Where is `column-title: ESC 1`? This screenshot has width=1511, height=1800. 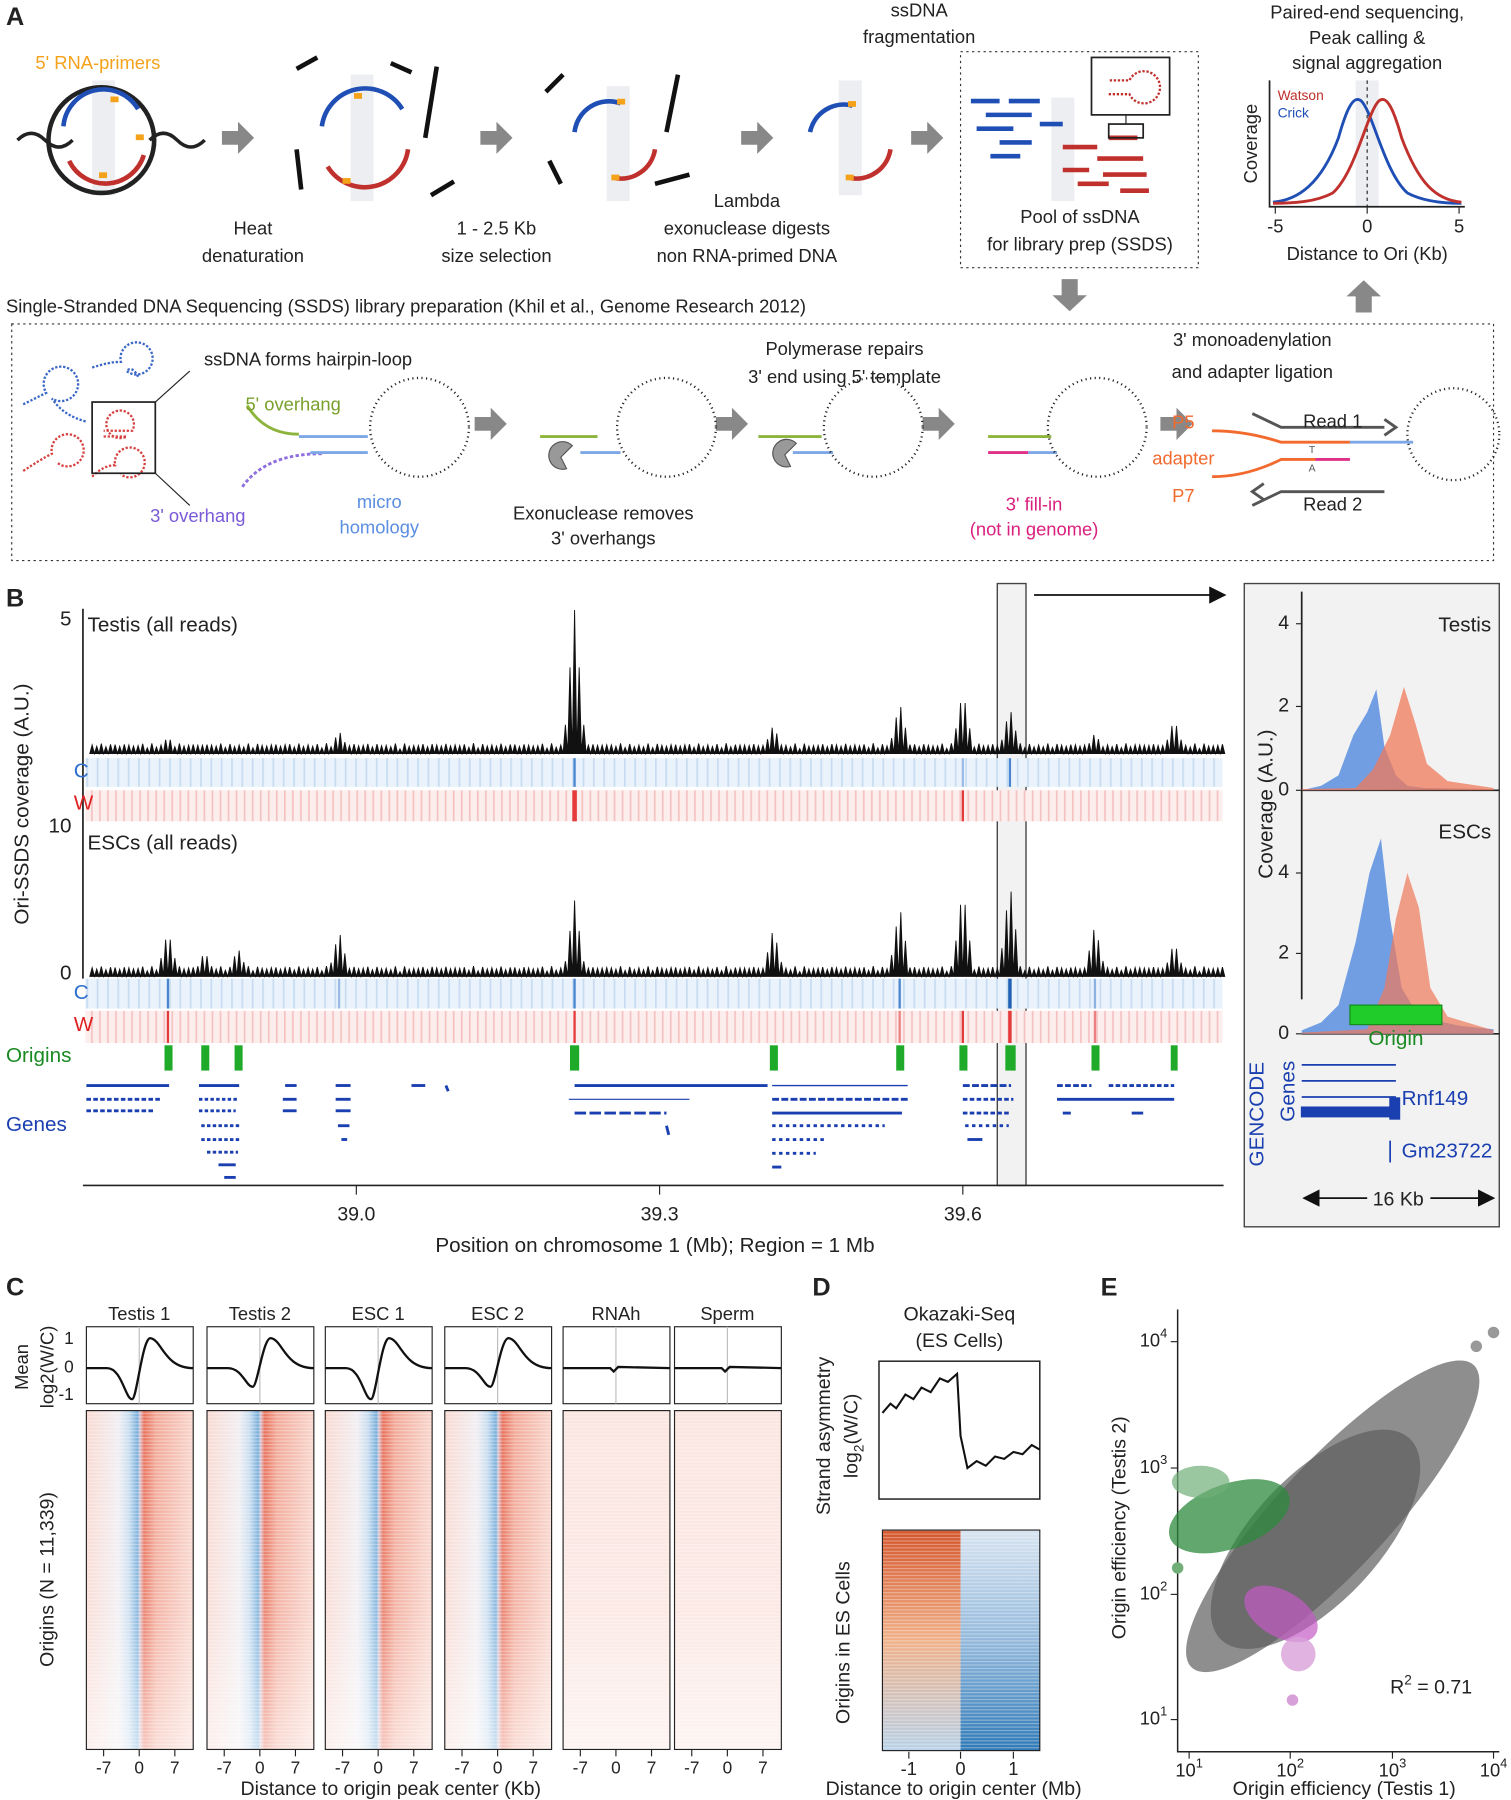
column-title: ESC 1 is located at coordinates (378, 1313).